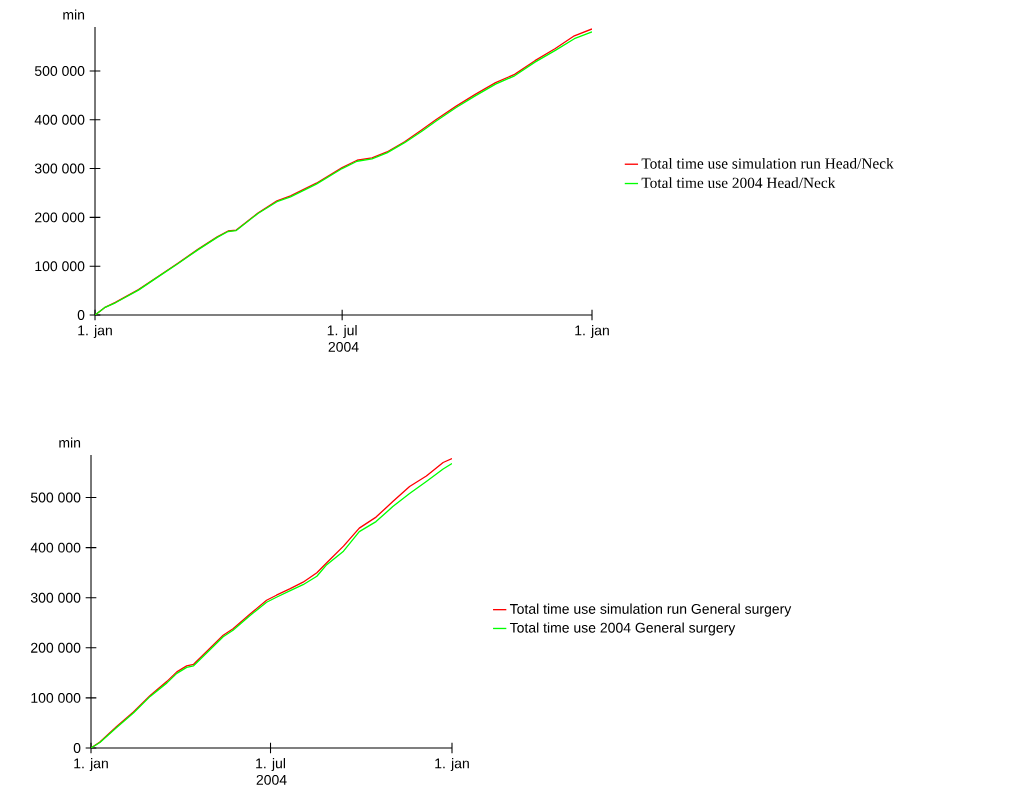  What do you see at coordinates (622, 629) in the screenshot?
I see `legend-label: Total time use 2004 General surgery` at bounding box center [622, 629].